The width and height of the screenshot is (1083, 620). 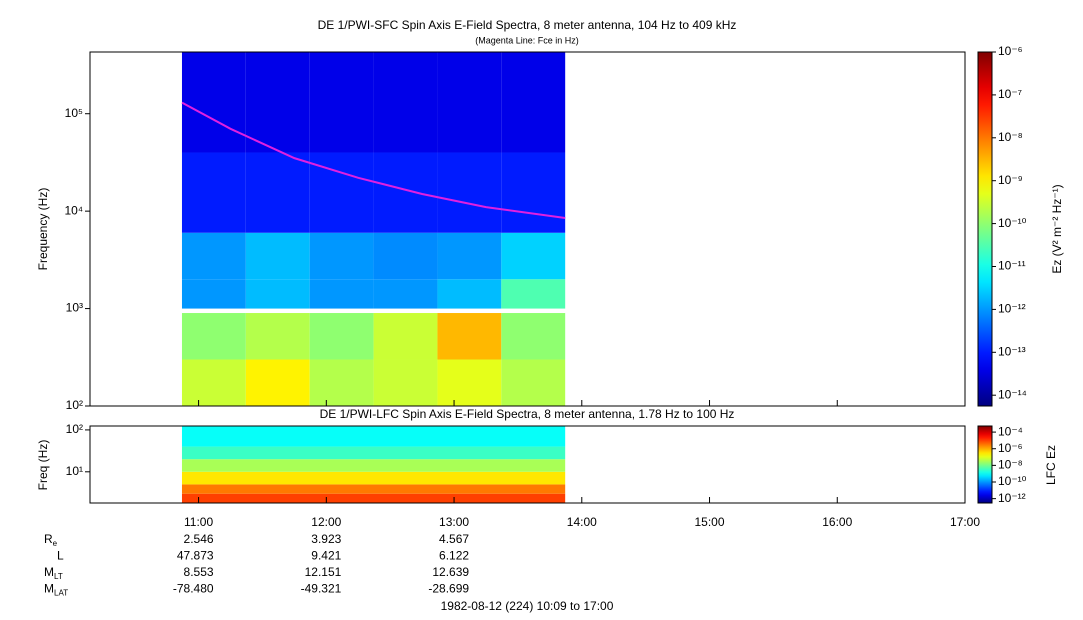 I want to click on ephemeris-label: L, so click(x=60, y=556).